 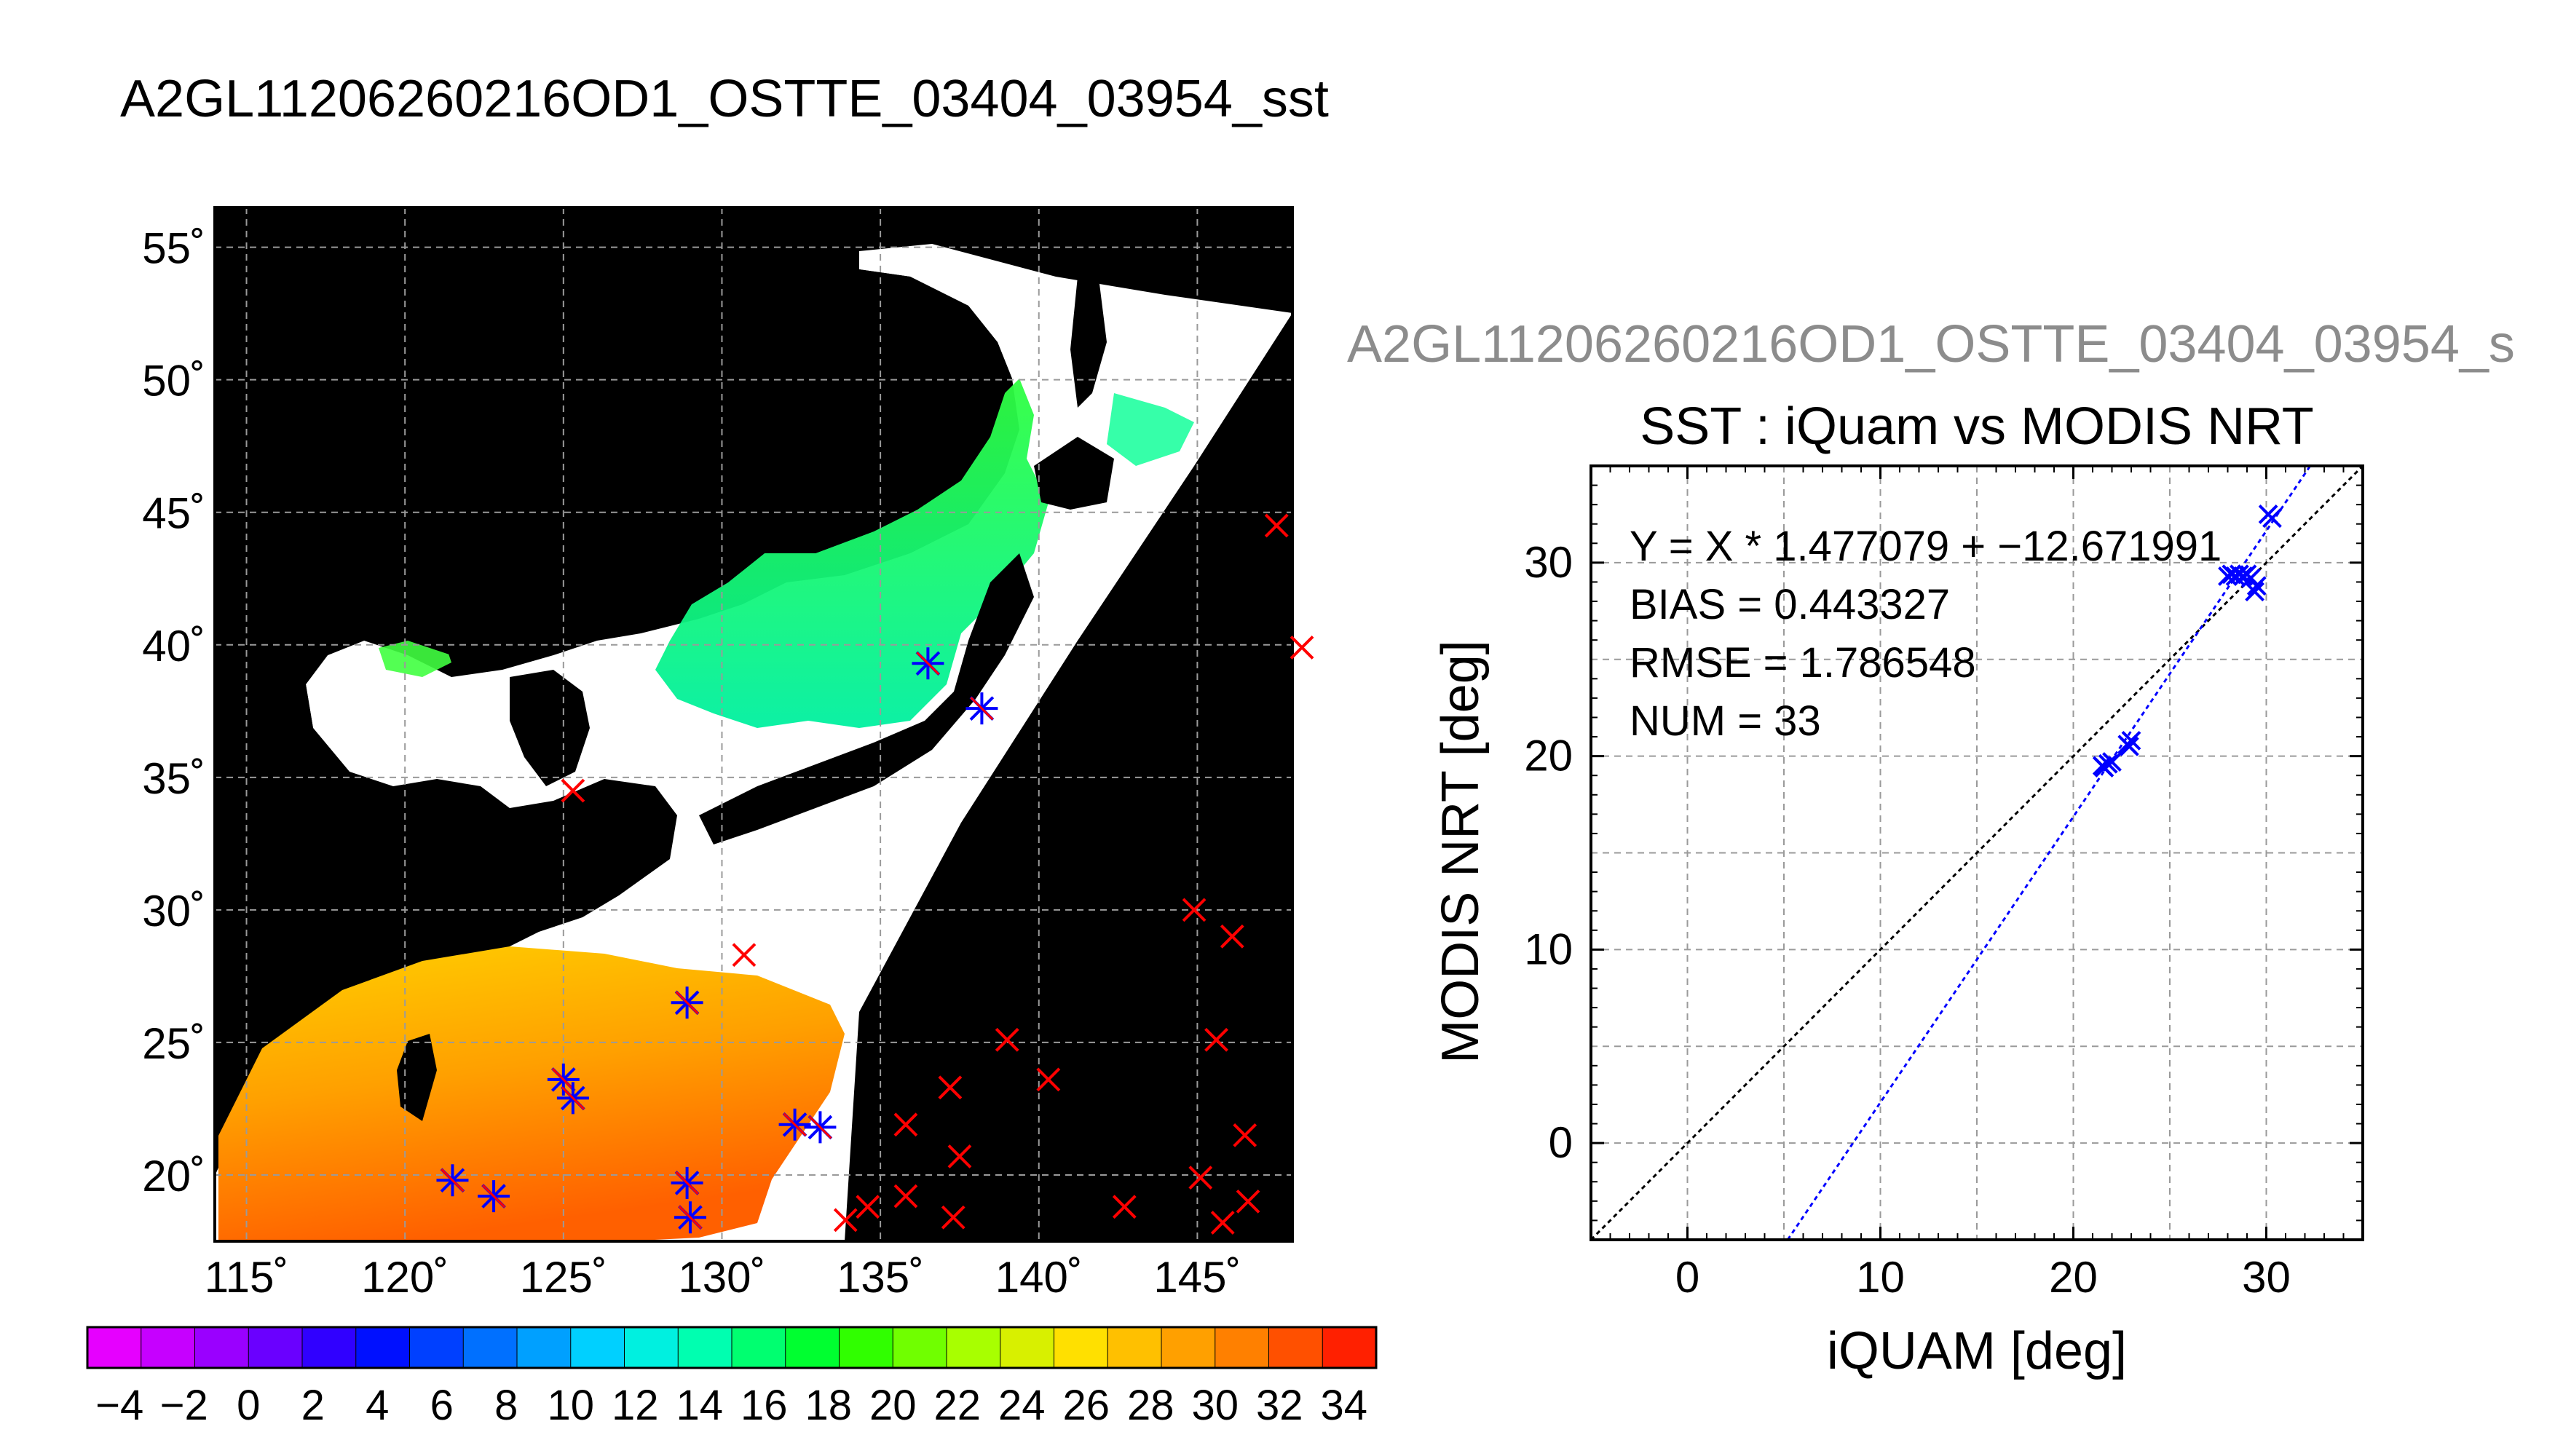 What do you see at coordinates (377, 1405) in the screenshot?
I see `colorbar-tick-label: 4` at bounding box center [377, 1405].